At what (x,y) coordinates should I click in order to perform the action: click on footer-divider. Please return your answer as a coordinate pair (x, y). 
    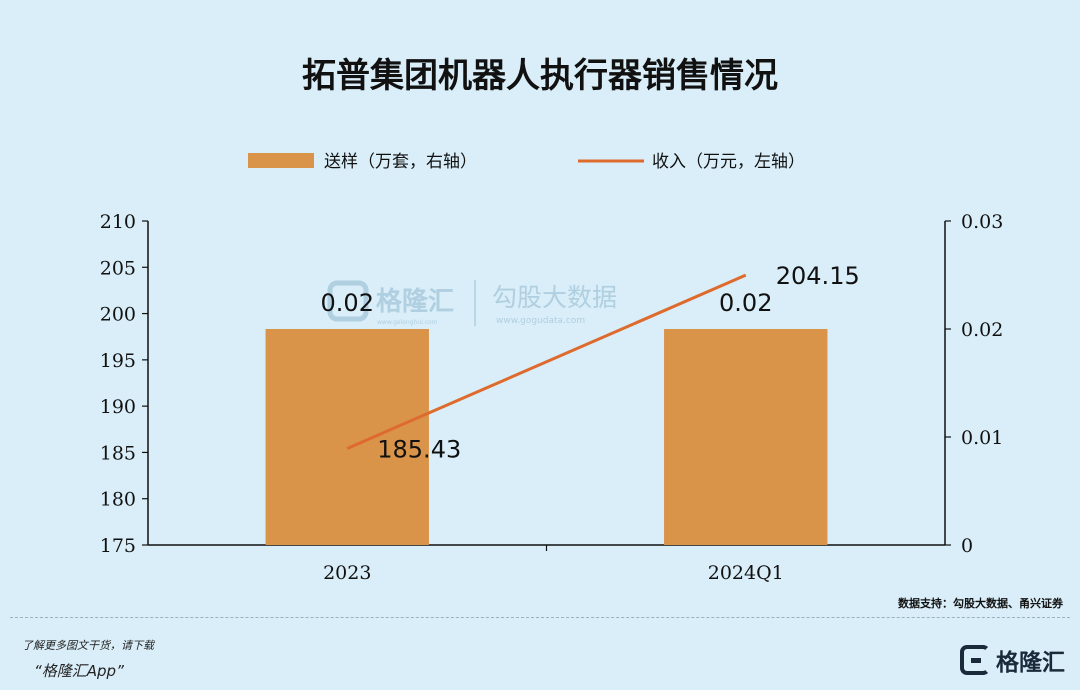
    Looking at the image, I should click on (540, 617).